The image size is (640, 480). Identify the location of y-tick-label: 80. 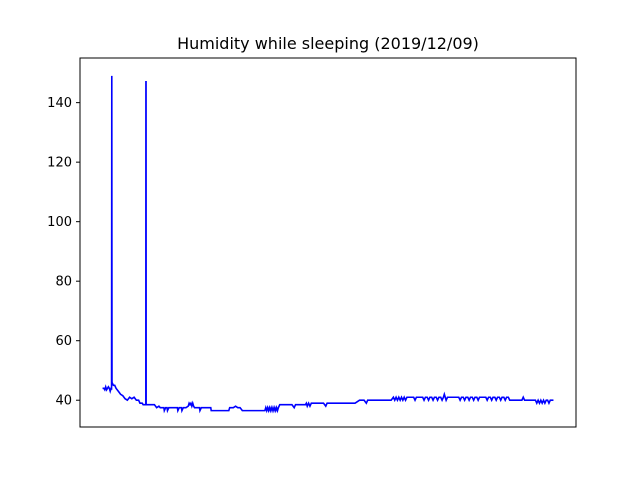
(63, 282).